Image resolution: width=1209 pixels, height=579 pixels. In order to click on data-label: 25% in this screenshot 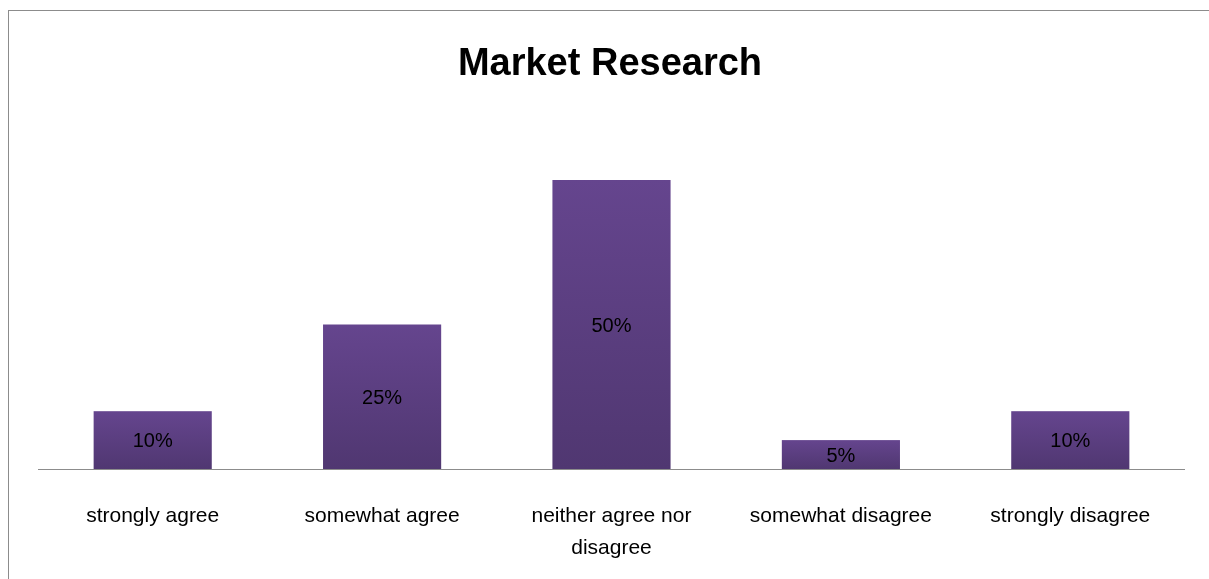, I will do `click(382, 396)`.